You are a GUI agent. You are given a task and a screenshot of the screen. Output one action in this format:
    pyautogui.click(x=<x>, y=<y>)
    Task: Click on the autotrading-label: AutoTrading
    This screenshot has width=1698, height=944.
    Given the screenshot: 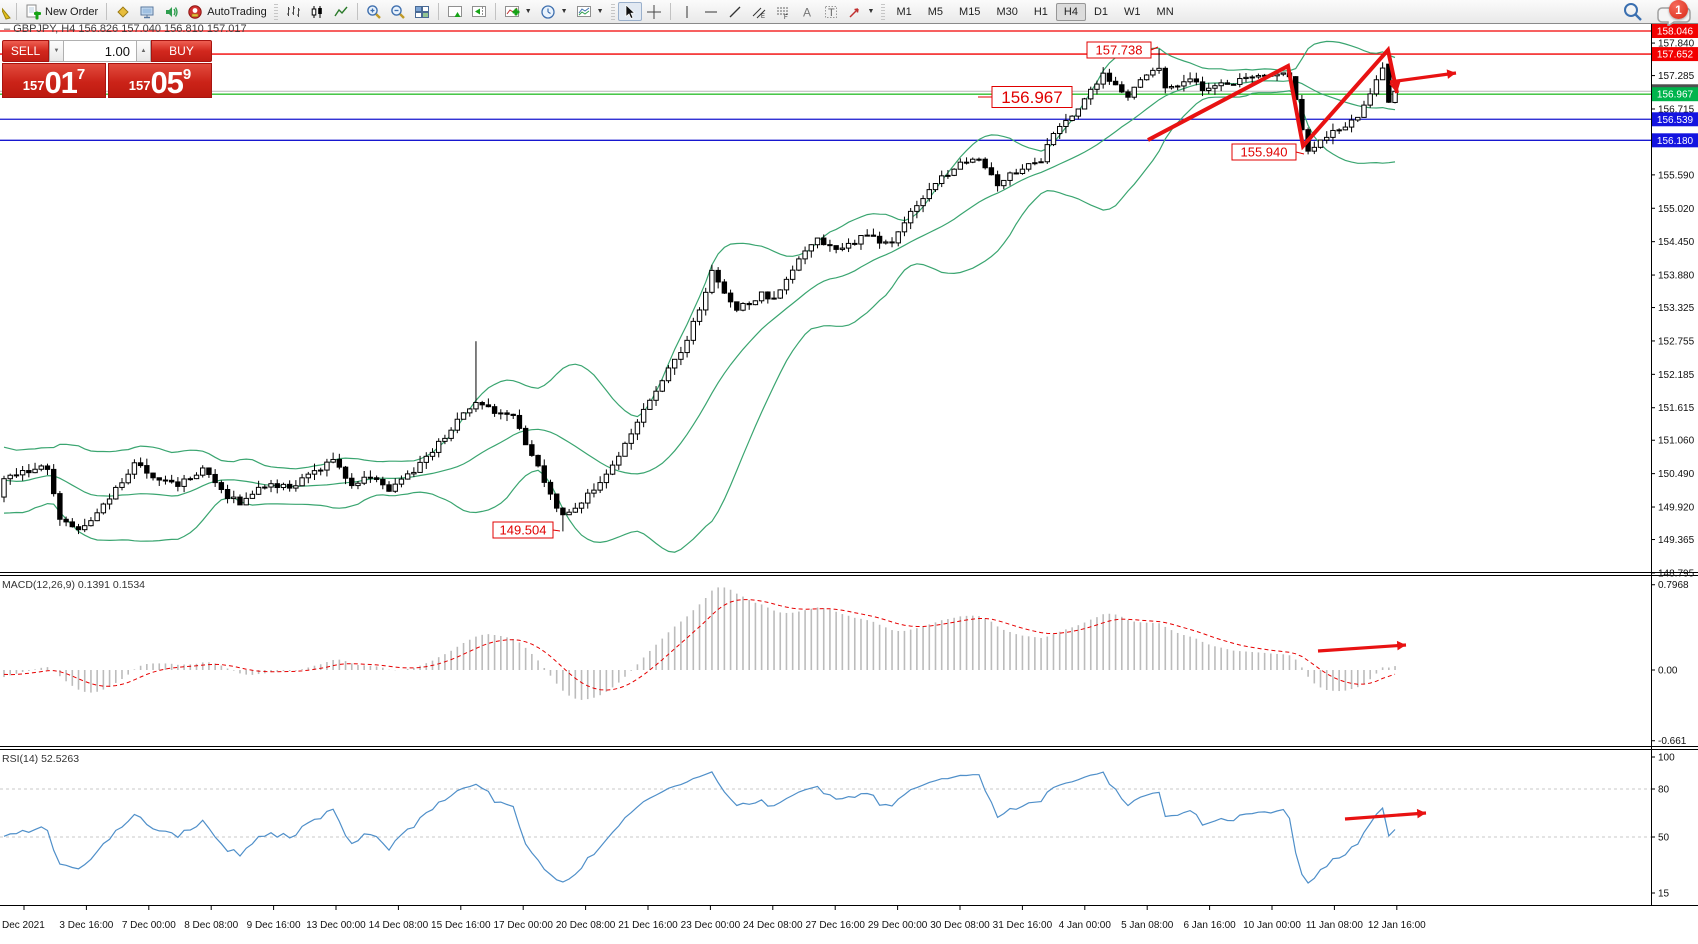 What is the action you would take?
    pyautogui.click(x=237, y=11)
    